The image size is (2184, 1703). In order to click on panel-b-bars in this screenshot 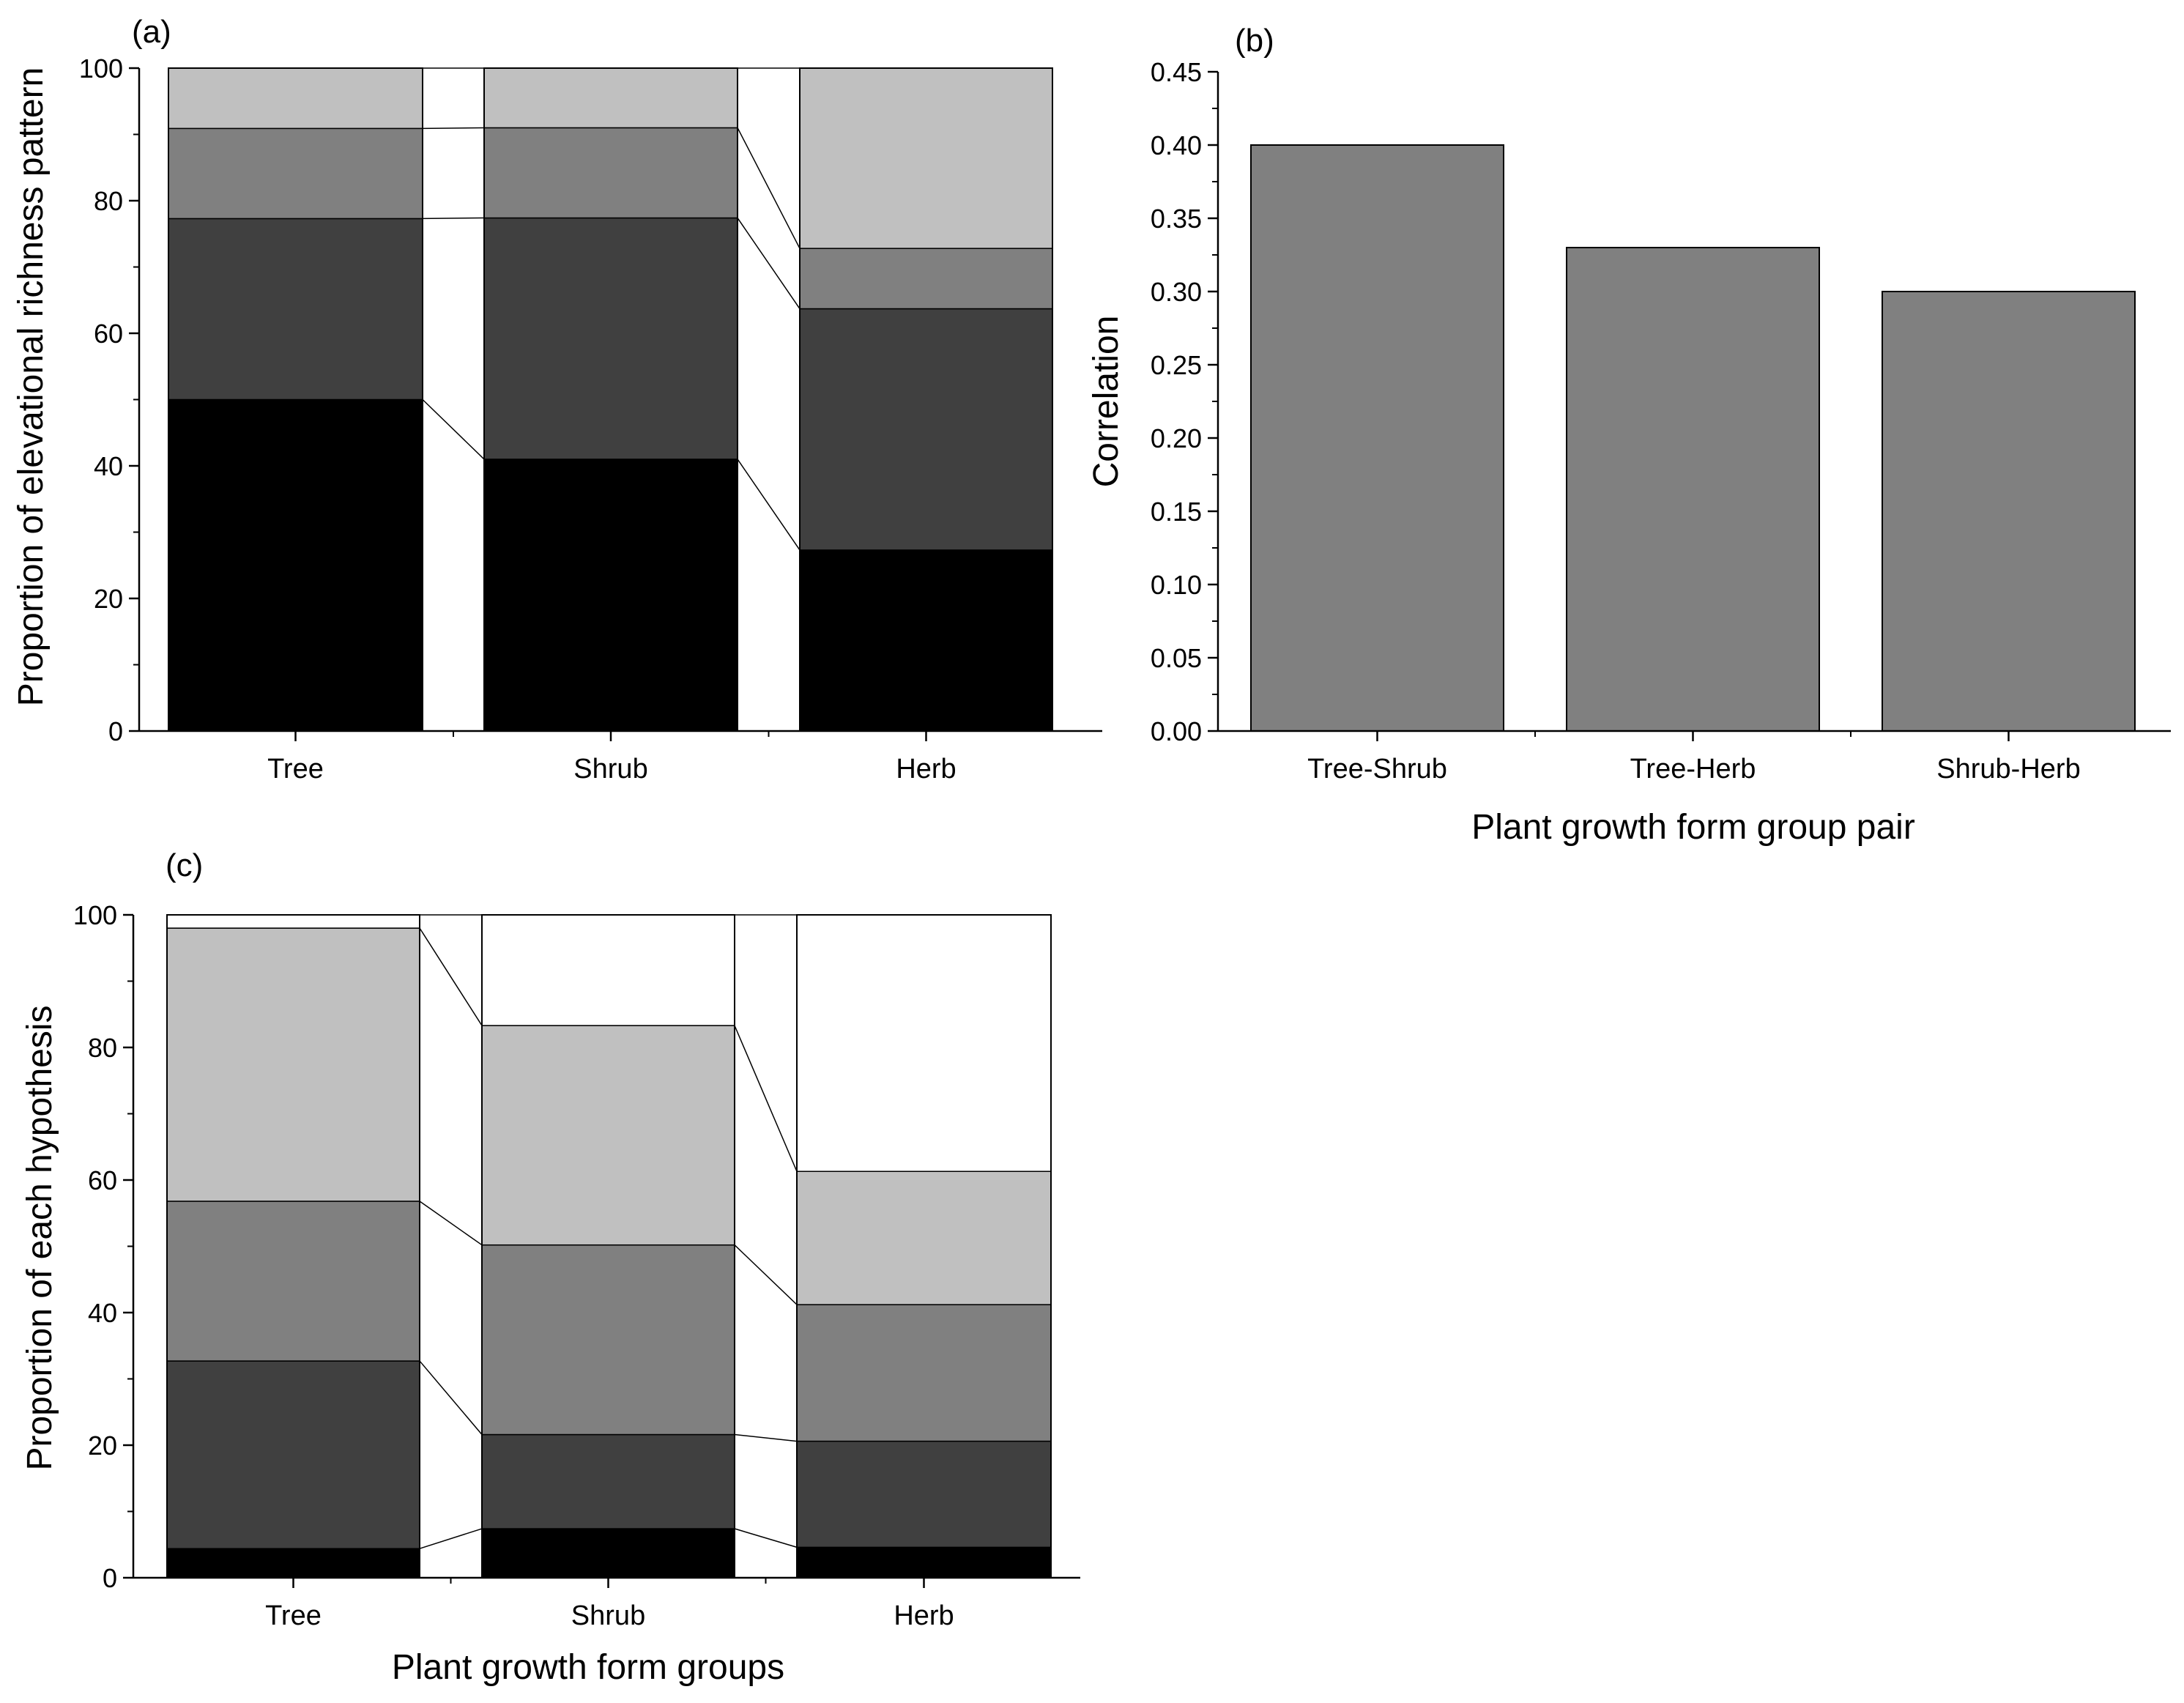, I will do `click(1693, 438)`.